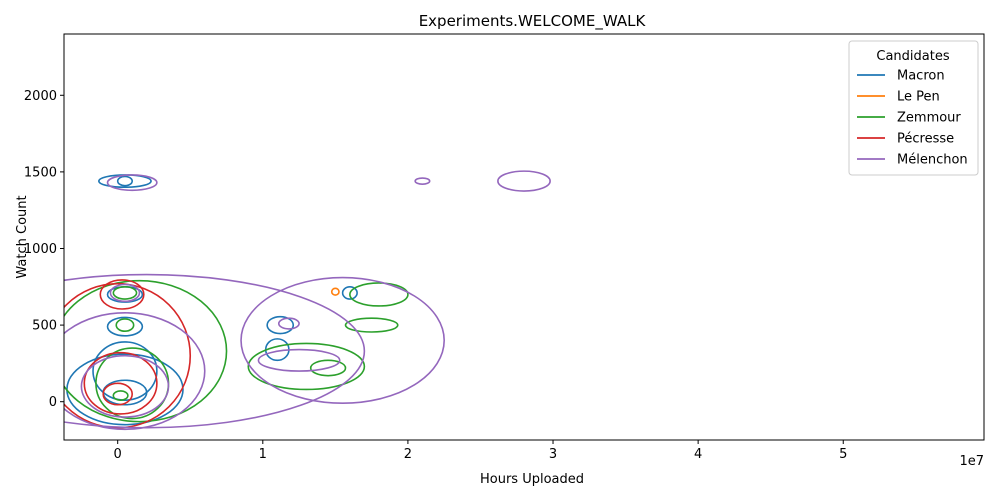 The image size is (1000, 500). I want to click on series-le-pen, so click(335, 291).